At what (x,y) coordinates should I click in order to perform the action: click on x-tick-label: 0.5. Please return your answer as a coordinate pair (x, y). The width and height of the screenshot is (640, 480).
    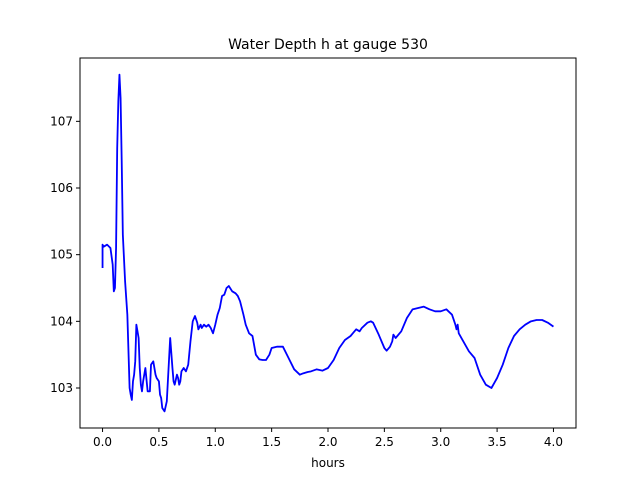
    Looking at the image, I should click on (158, 442).